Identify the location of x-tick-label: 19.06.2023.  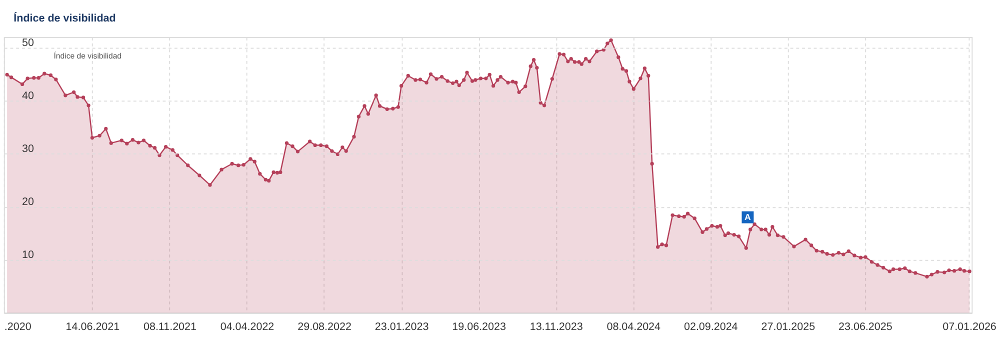
(479, 326).